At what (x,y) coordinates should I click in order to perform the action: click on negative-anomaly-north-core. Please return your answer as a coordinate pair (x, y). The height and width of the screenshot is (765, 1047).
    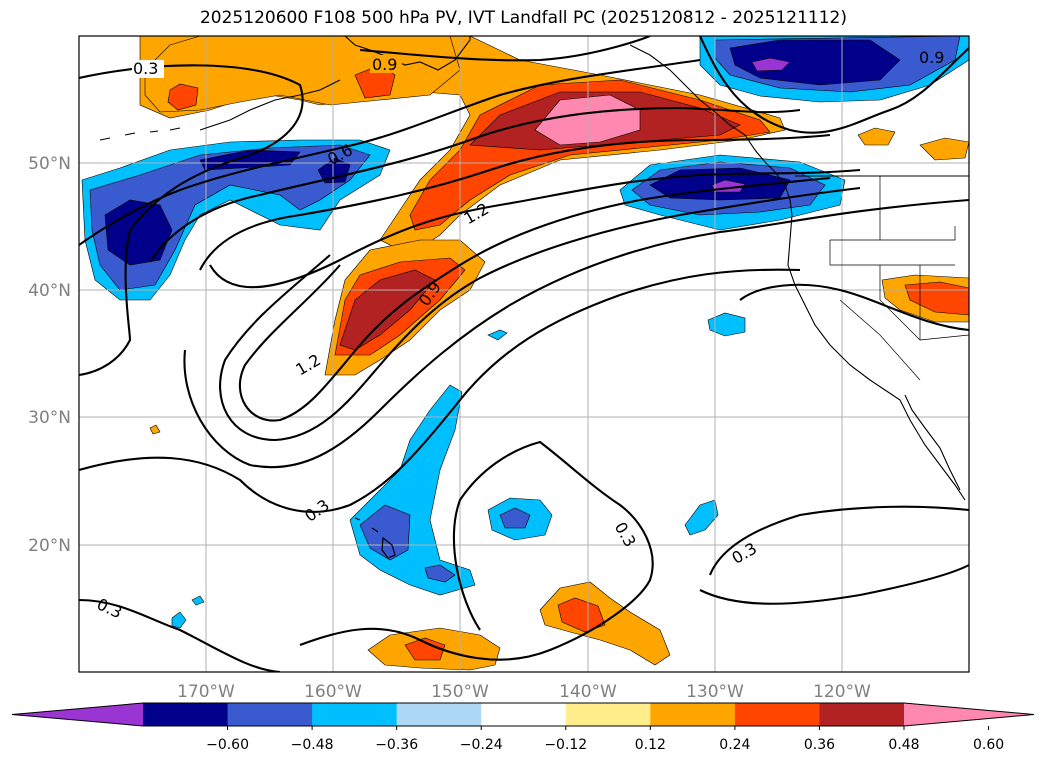
    Looking at the image, I should click on (815, 62).